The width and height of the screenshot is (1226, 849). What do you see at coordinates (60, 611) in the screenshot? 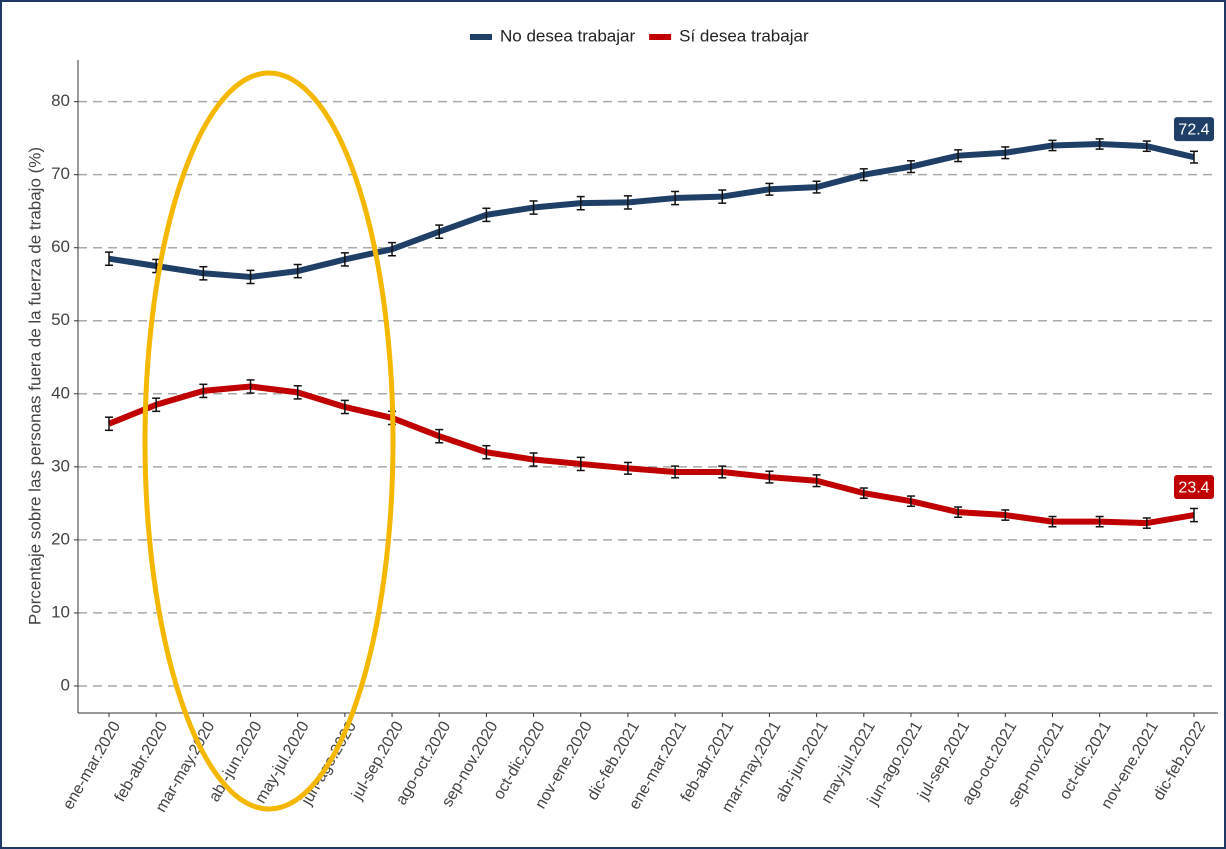
I see `y-tick-label: 10` at bounding box center [60, 611].